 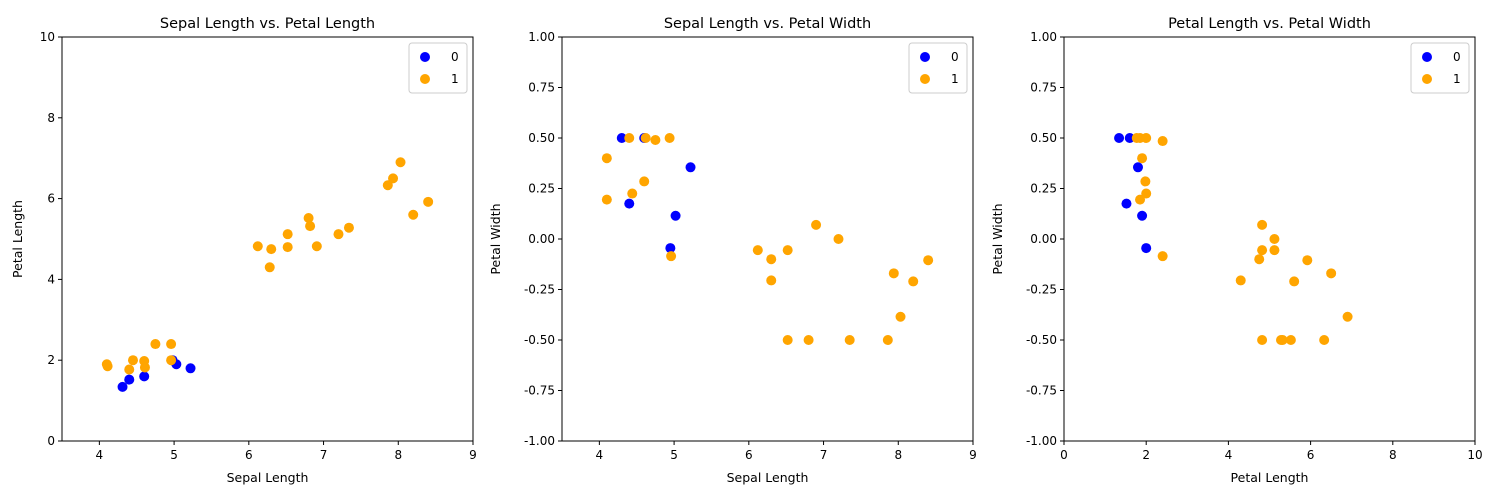 I want to click on x-tick-label: 2, so click(x=1146, y=455).